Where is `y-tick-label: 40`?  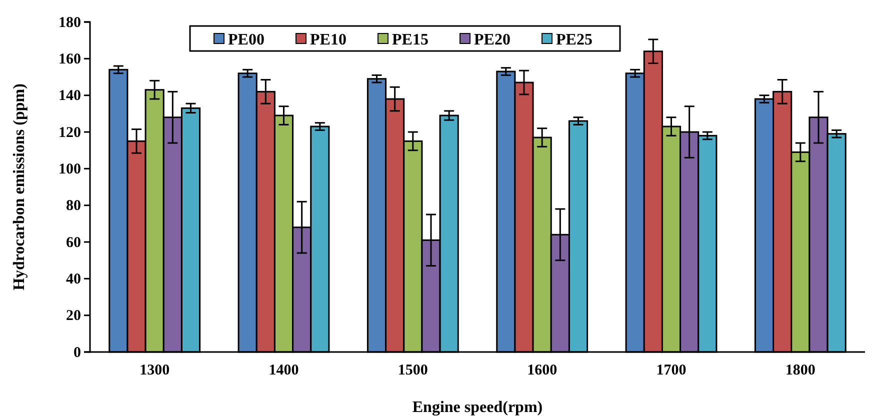 y-tick-label: 40 is located at coordinates (73, 279).